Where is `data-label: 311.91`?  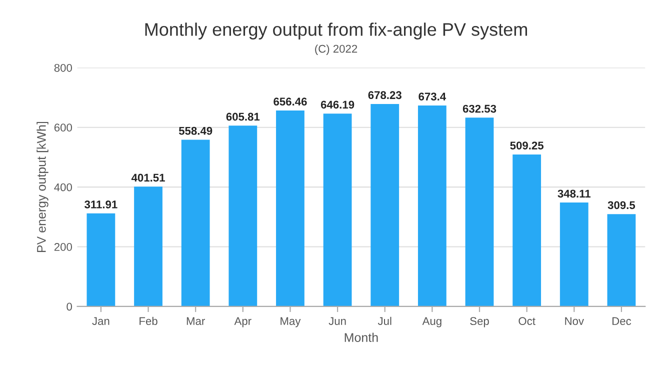 data-label: 311.91 is located at coordinates (101, 204).